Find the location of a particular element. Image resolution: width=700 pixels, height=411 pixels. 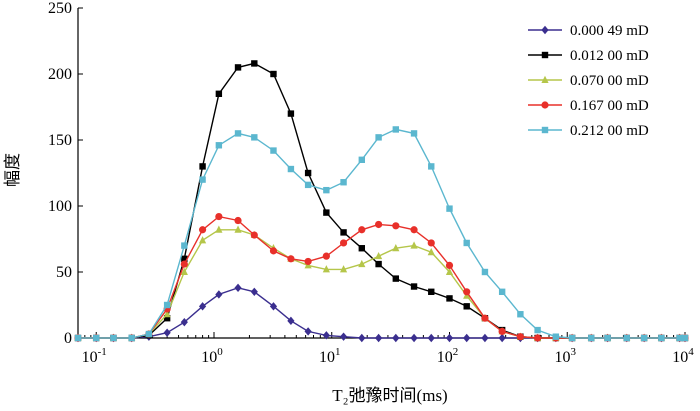

x-tick-exponent: 3 is located at coordinates (573, 352).